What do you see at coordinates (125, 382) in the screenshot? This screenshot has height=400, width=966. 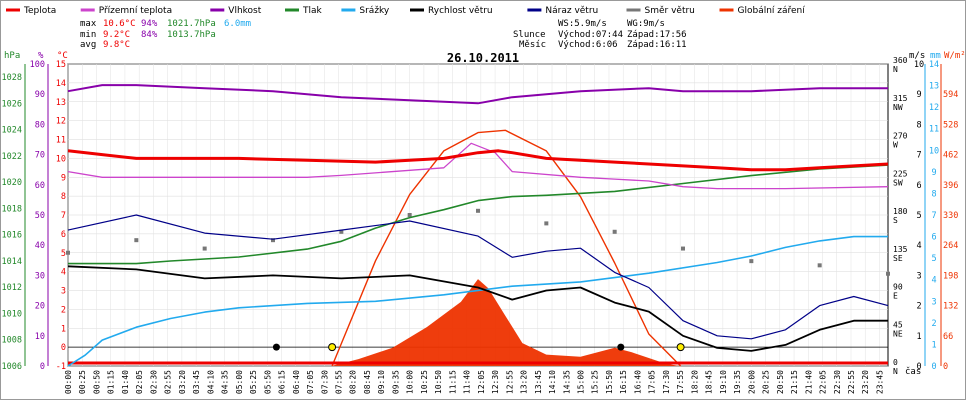 I see `tick-time-4: 01:40` at bounding box center [125, 382].